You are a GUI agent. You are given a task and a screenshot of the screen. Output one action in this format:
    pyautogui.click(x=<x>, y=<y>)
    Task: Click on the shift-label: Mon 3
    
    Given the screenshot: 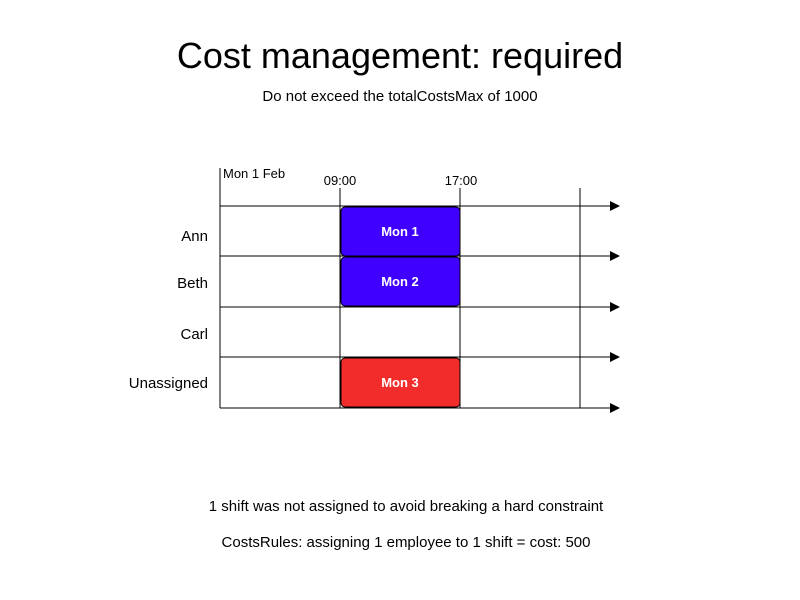 What is the action you would take?
    pyautogui.click(x=400, y=382)
    